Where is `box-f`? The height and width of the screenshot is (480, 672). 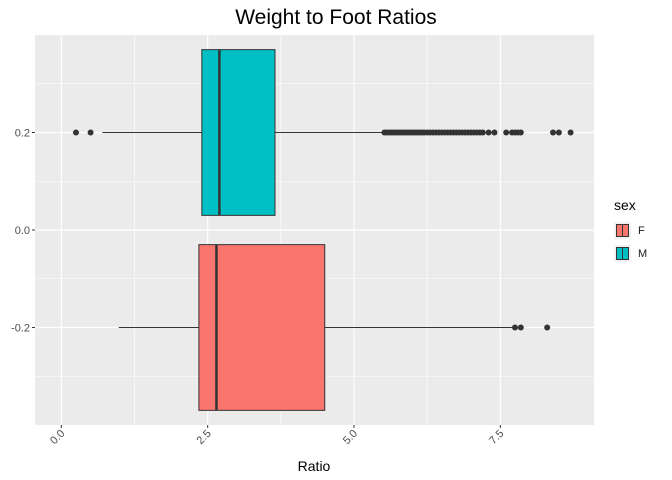 box-f is located at coordinates (262, 327).